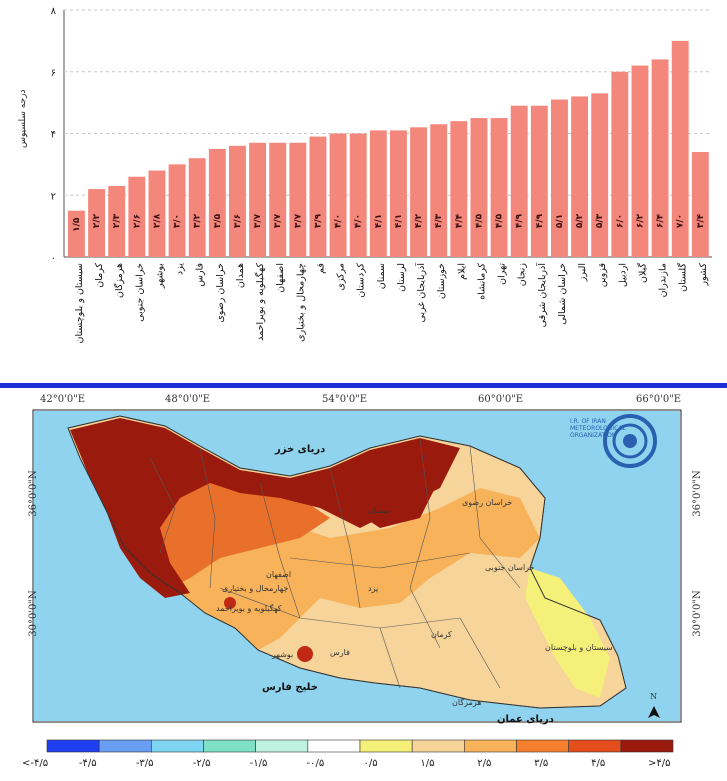  What do you see at coordinates (260, 302) in the screenshot?
I see `category-label: کهگیلویه و بویراحمد` at bounding box center [260, 302].